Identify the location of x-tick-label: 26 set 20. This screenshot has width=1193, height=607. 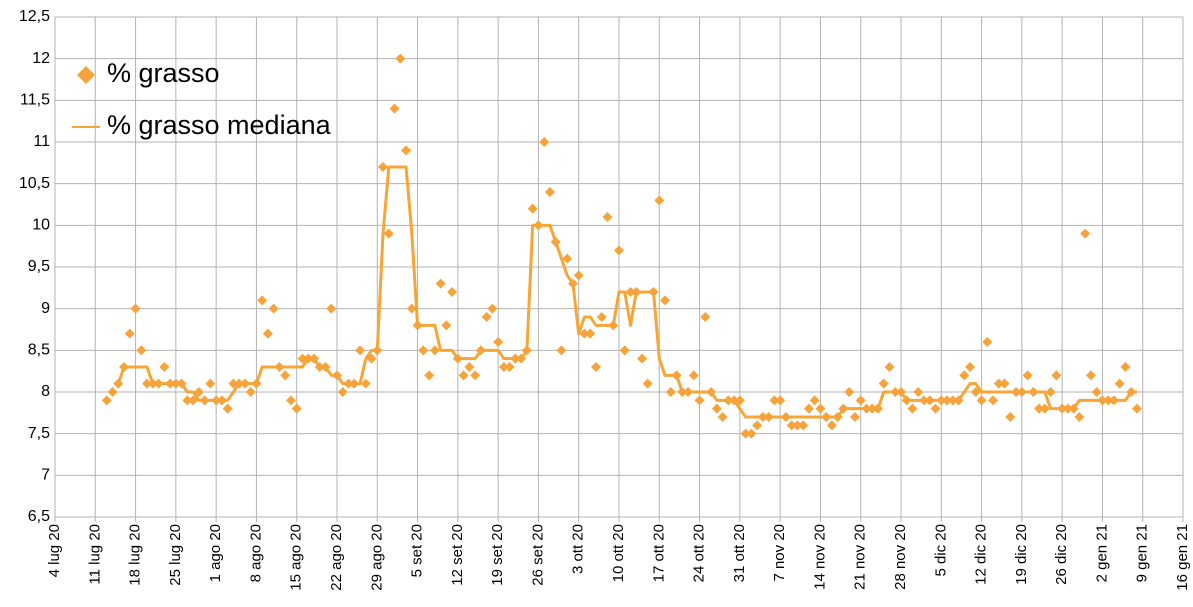
(537, 555).